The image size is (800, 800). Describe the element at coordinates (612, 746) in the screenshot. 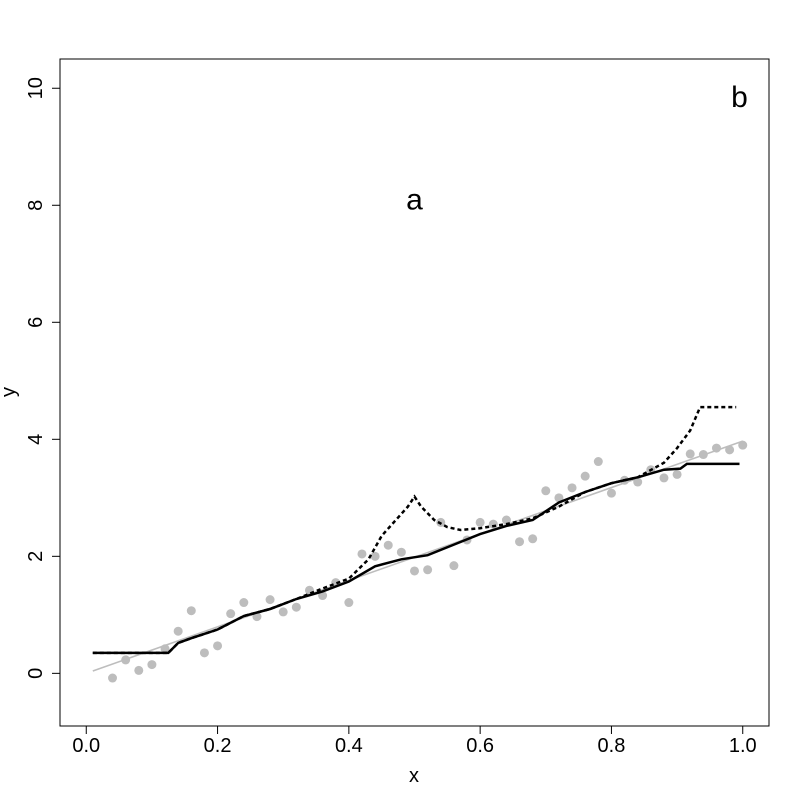

I see `x-tick-label: 0.8` at that location.